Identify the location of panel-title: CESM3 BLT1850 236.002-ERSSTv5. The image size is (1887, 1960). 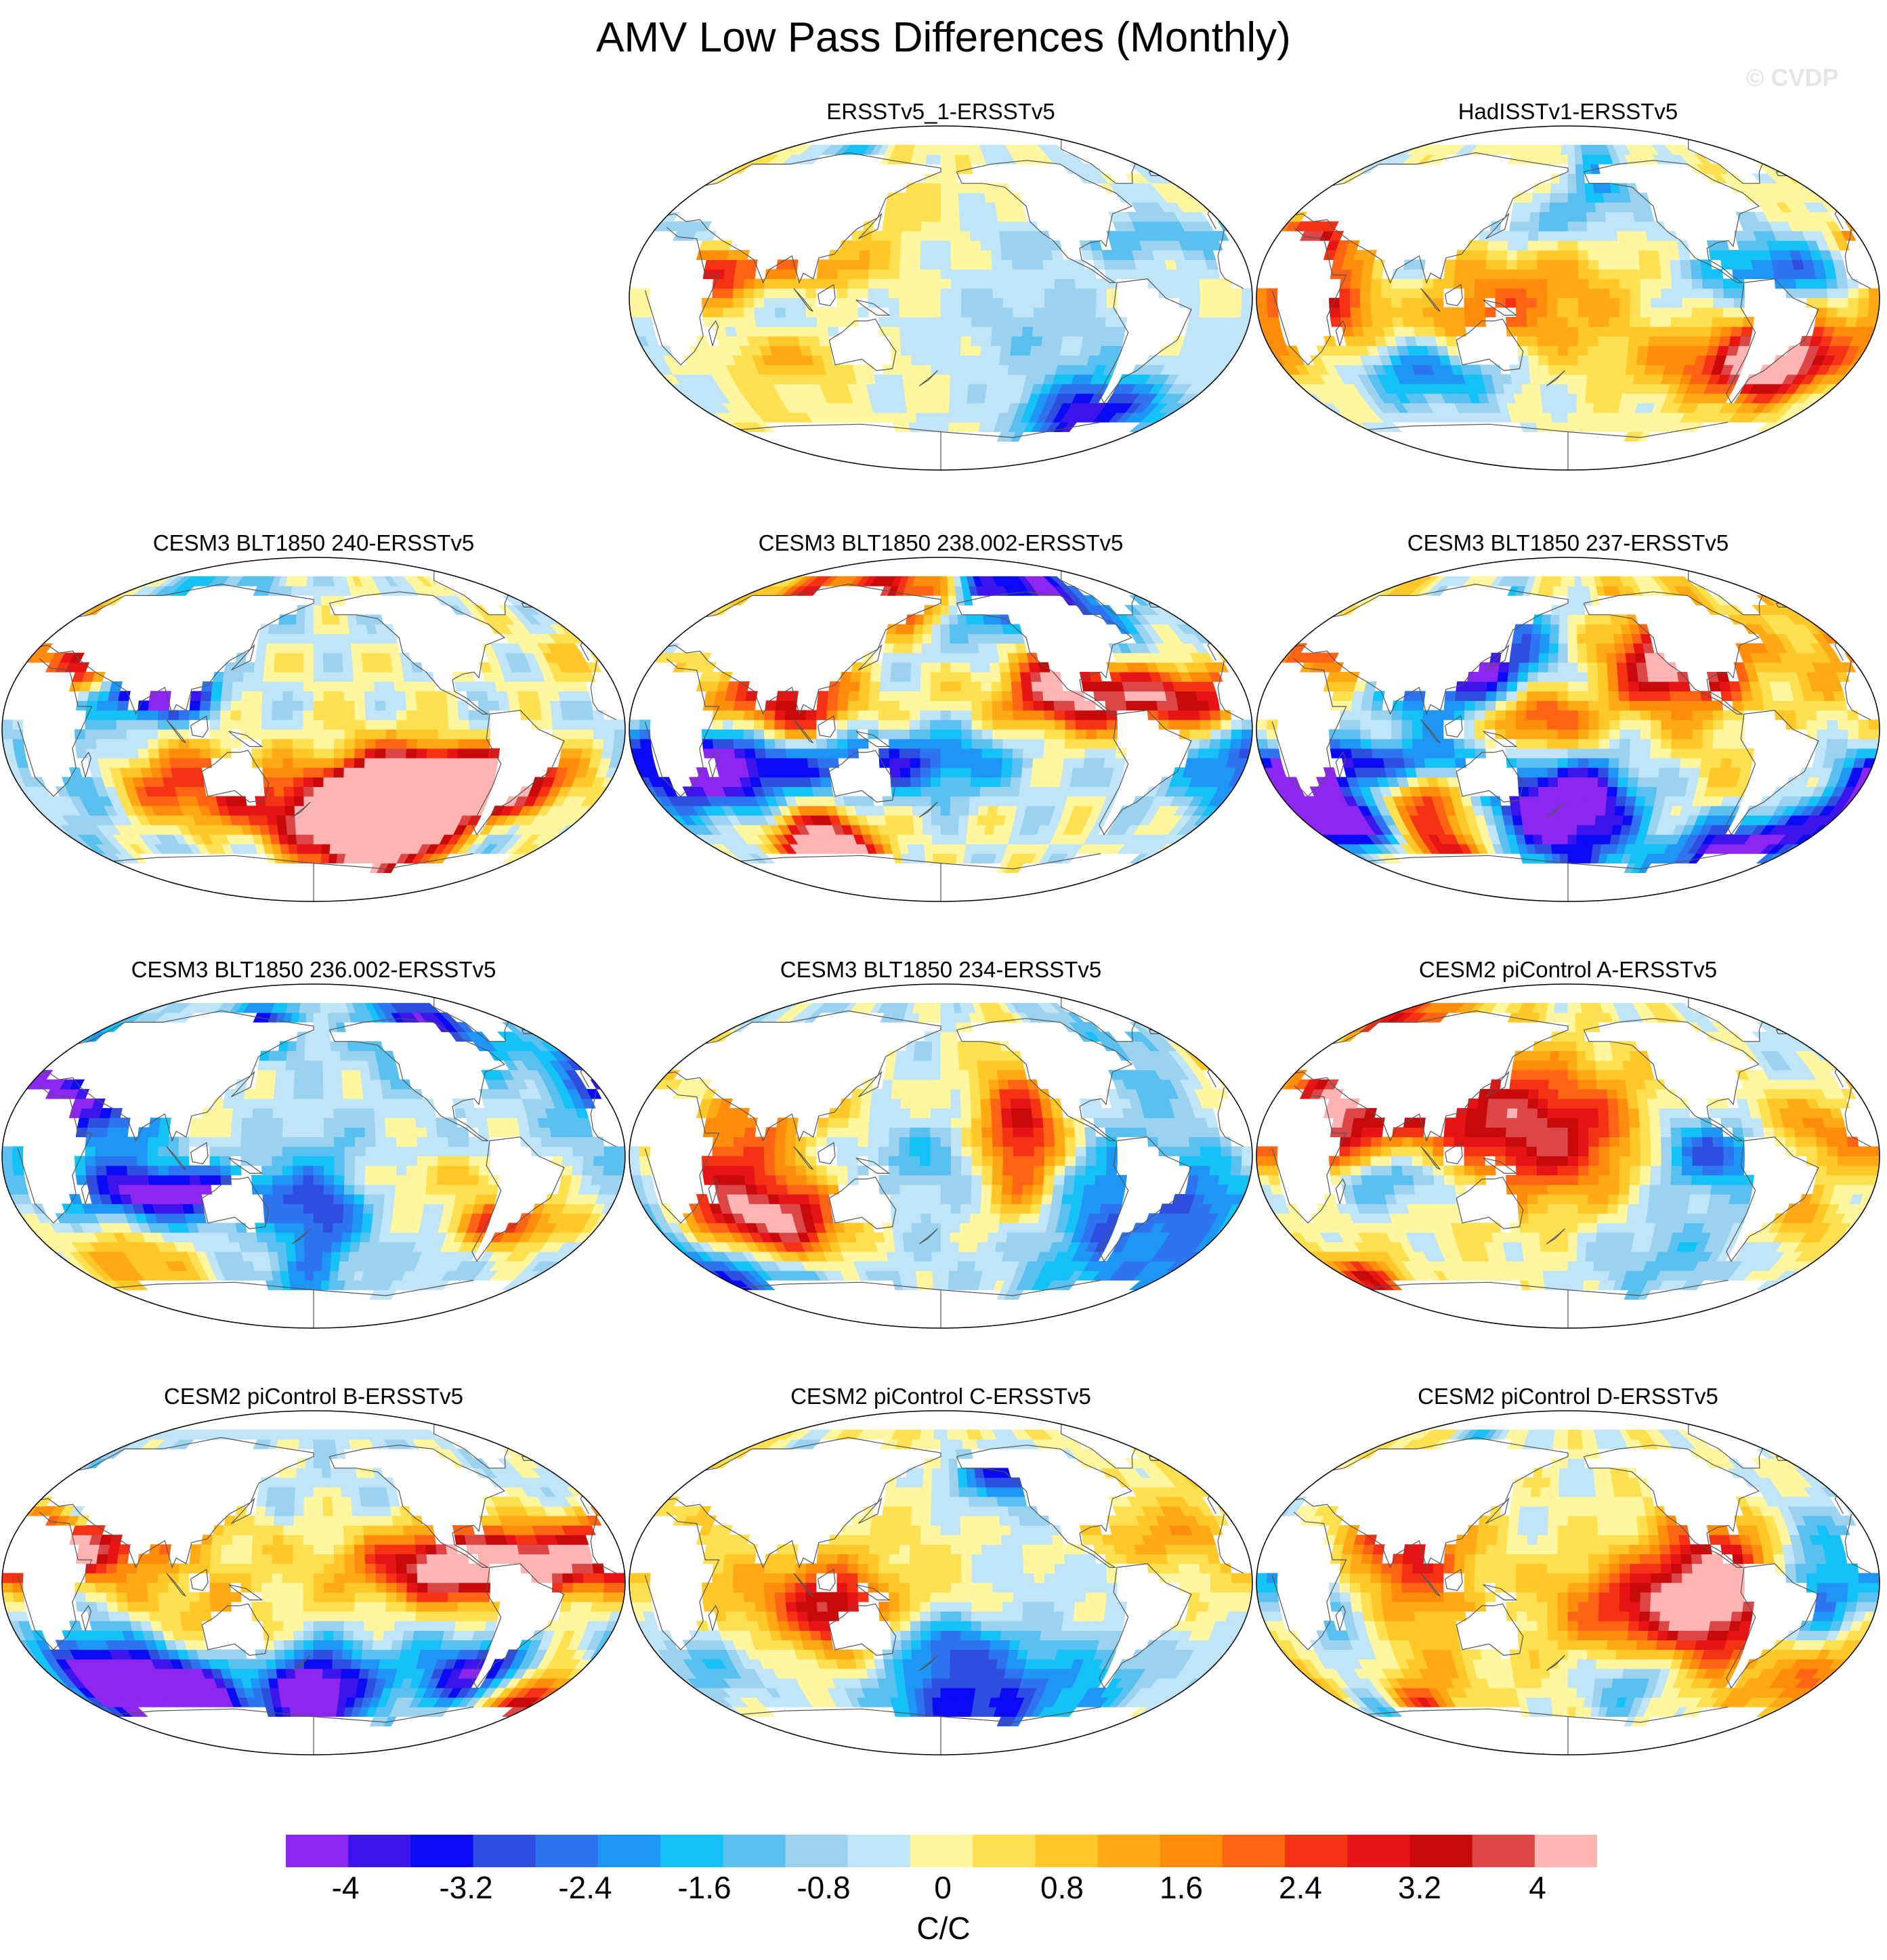
(314, 969).